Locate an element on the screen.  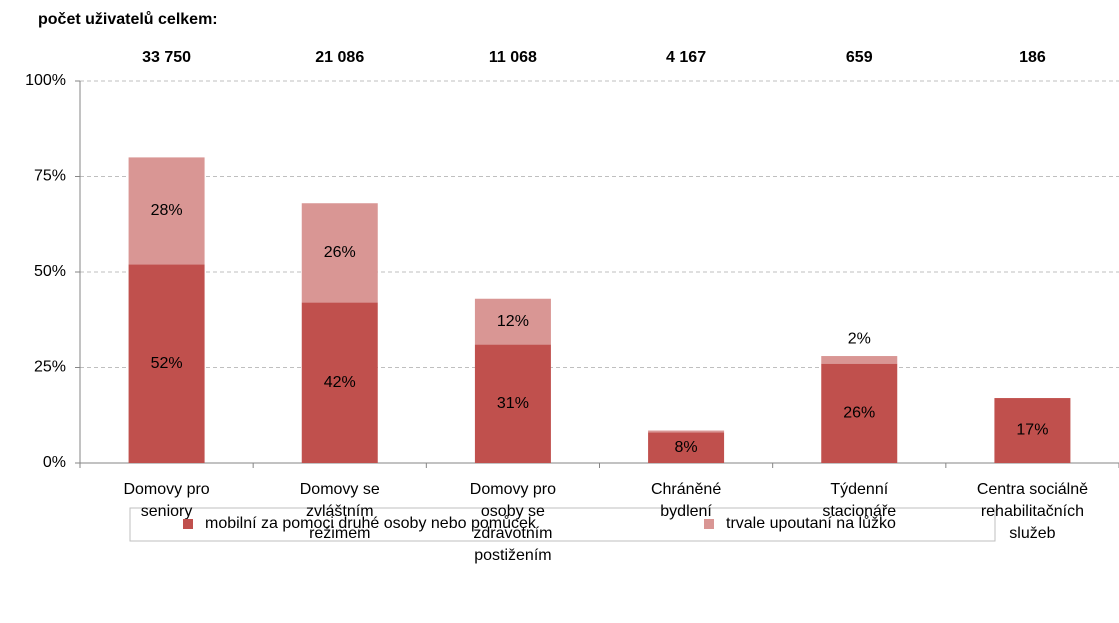
x-tick-label: Chráněné bydlení is located at coordinates (686, 500).